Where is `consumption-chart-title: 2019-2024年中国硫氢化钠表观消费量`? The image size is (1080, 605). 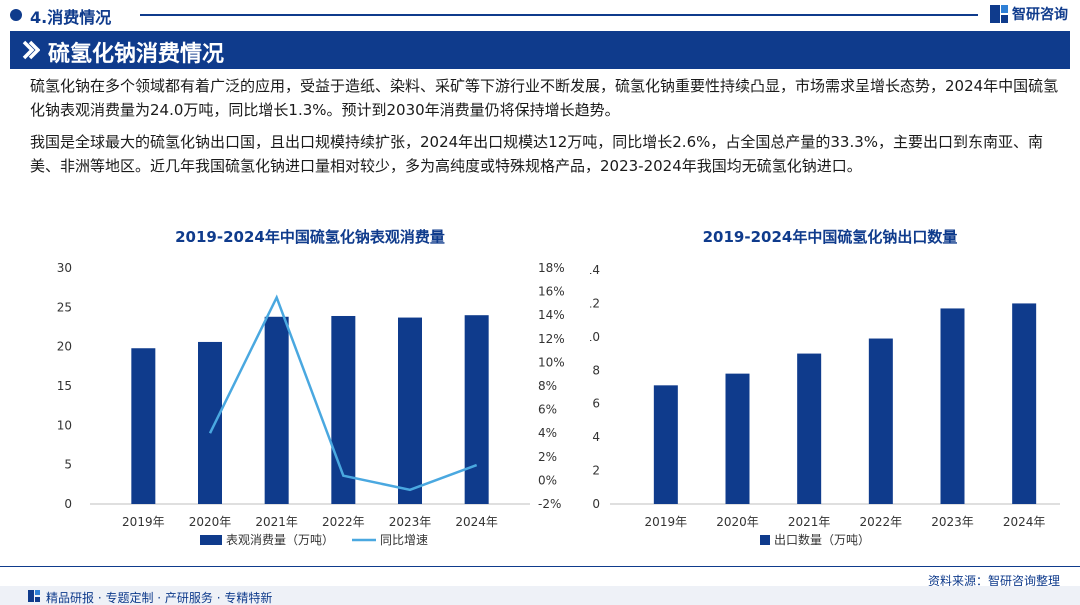
consumption-chart-title: 2019-2024年中国硫氢化钠表观消费量 is located at coordinates (310, 237).